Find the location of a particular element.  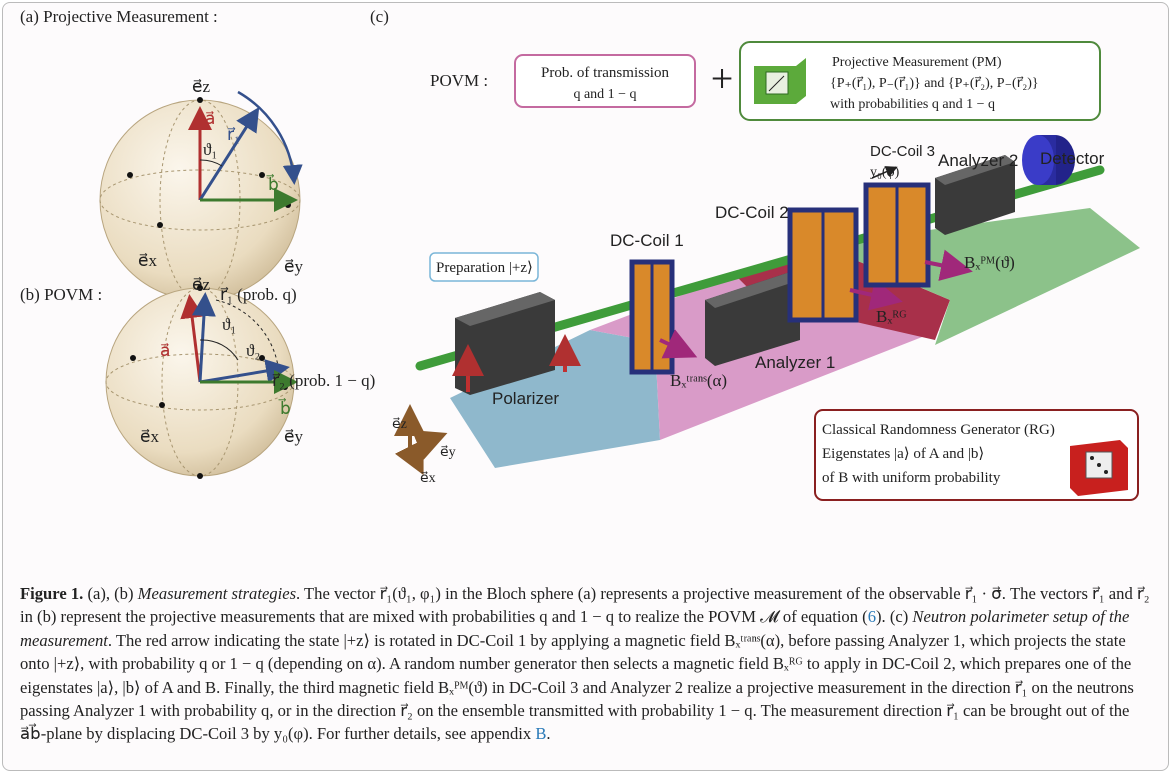

panel-title: (b) POVM : is located at coordinates (61, 294).